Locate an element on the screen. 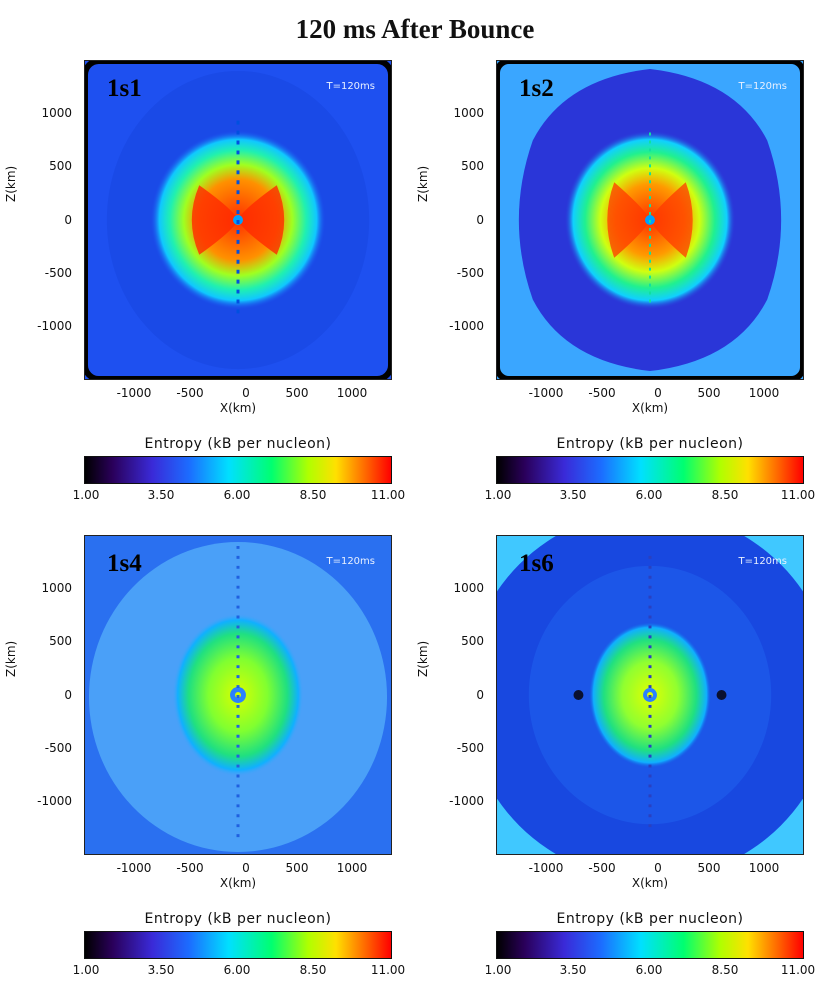 The image size is (830, 1005). panel-label-1s2: 1s2 is located at coordinates (536, 88).